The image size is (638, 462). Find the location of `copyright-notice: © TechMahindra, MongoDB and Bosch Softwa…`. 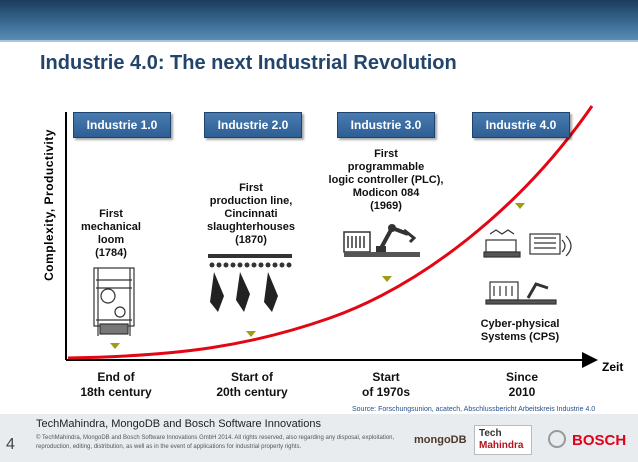

copyright-notice: © TechMahindra, MongoDB and Bosch Softwa… is located at coordinates (215, 442).